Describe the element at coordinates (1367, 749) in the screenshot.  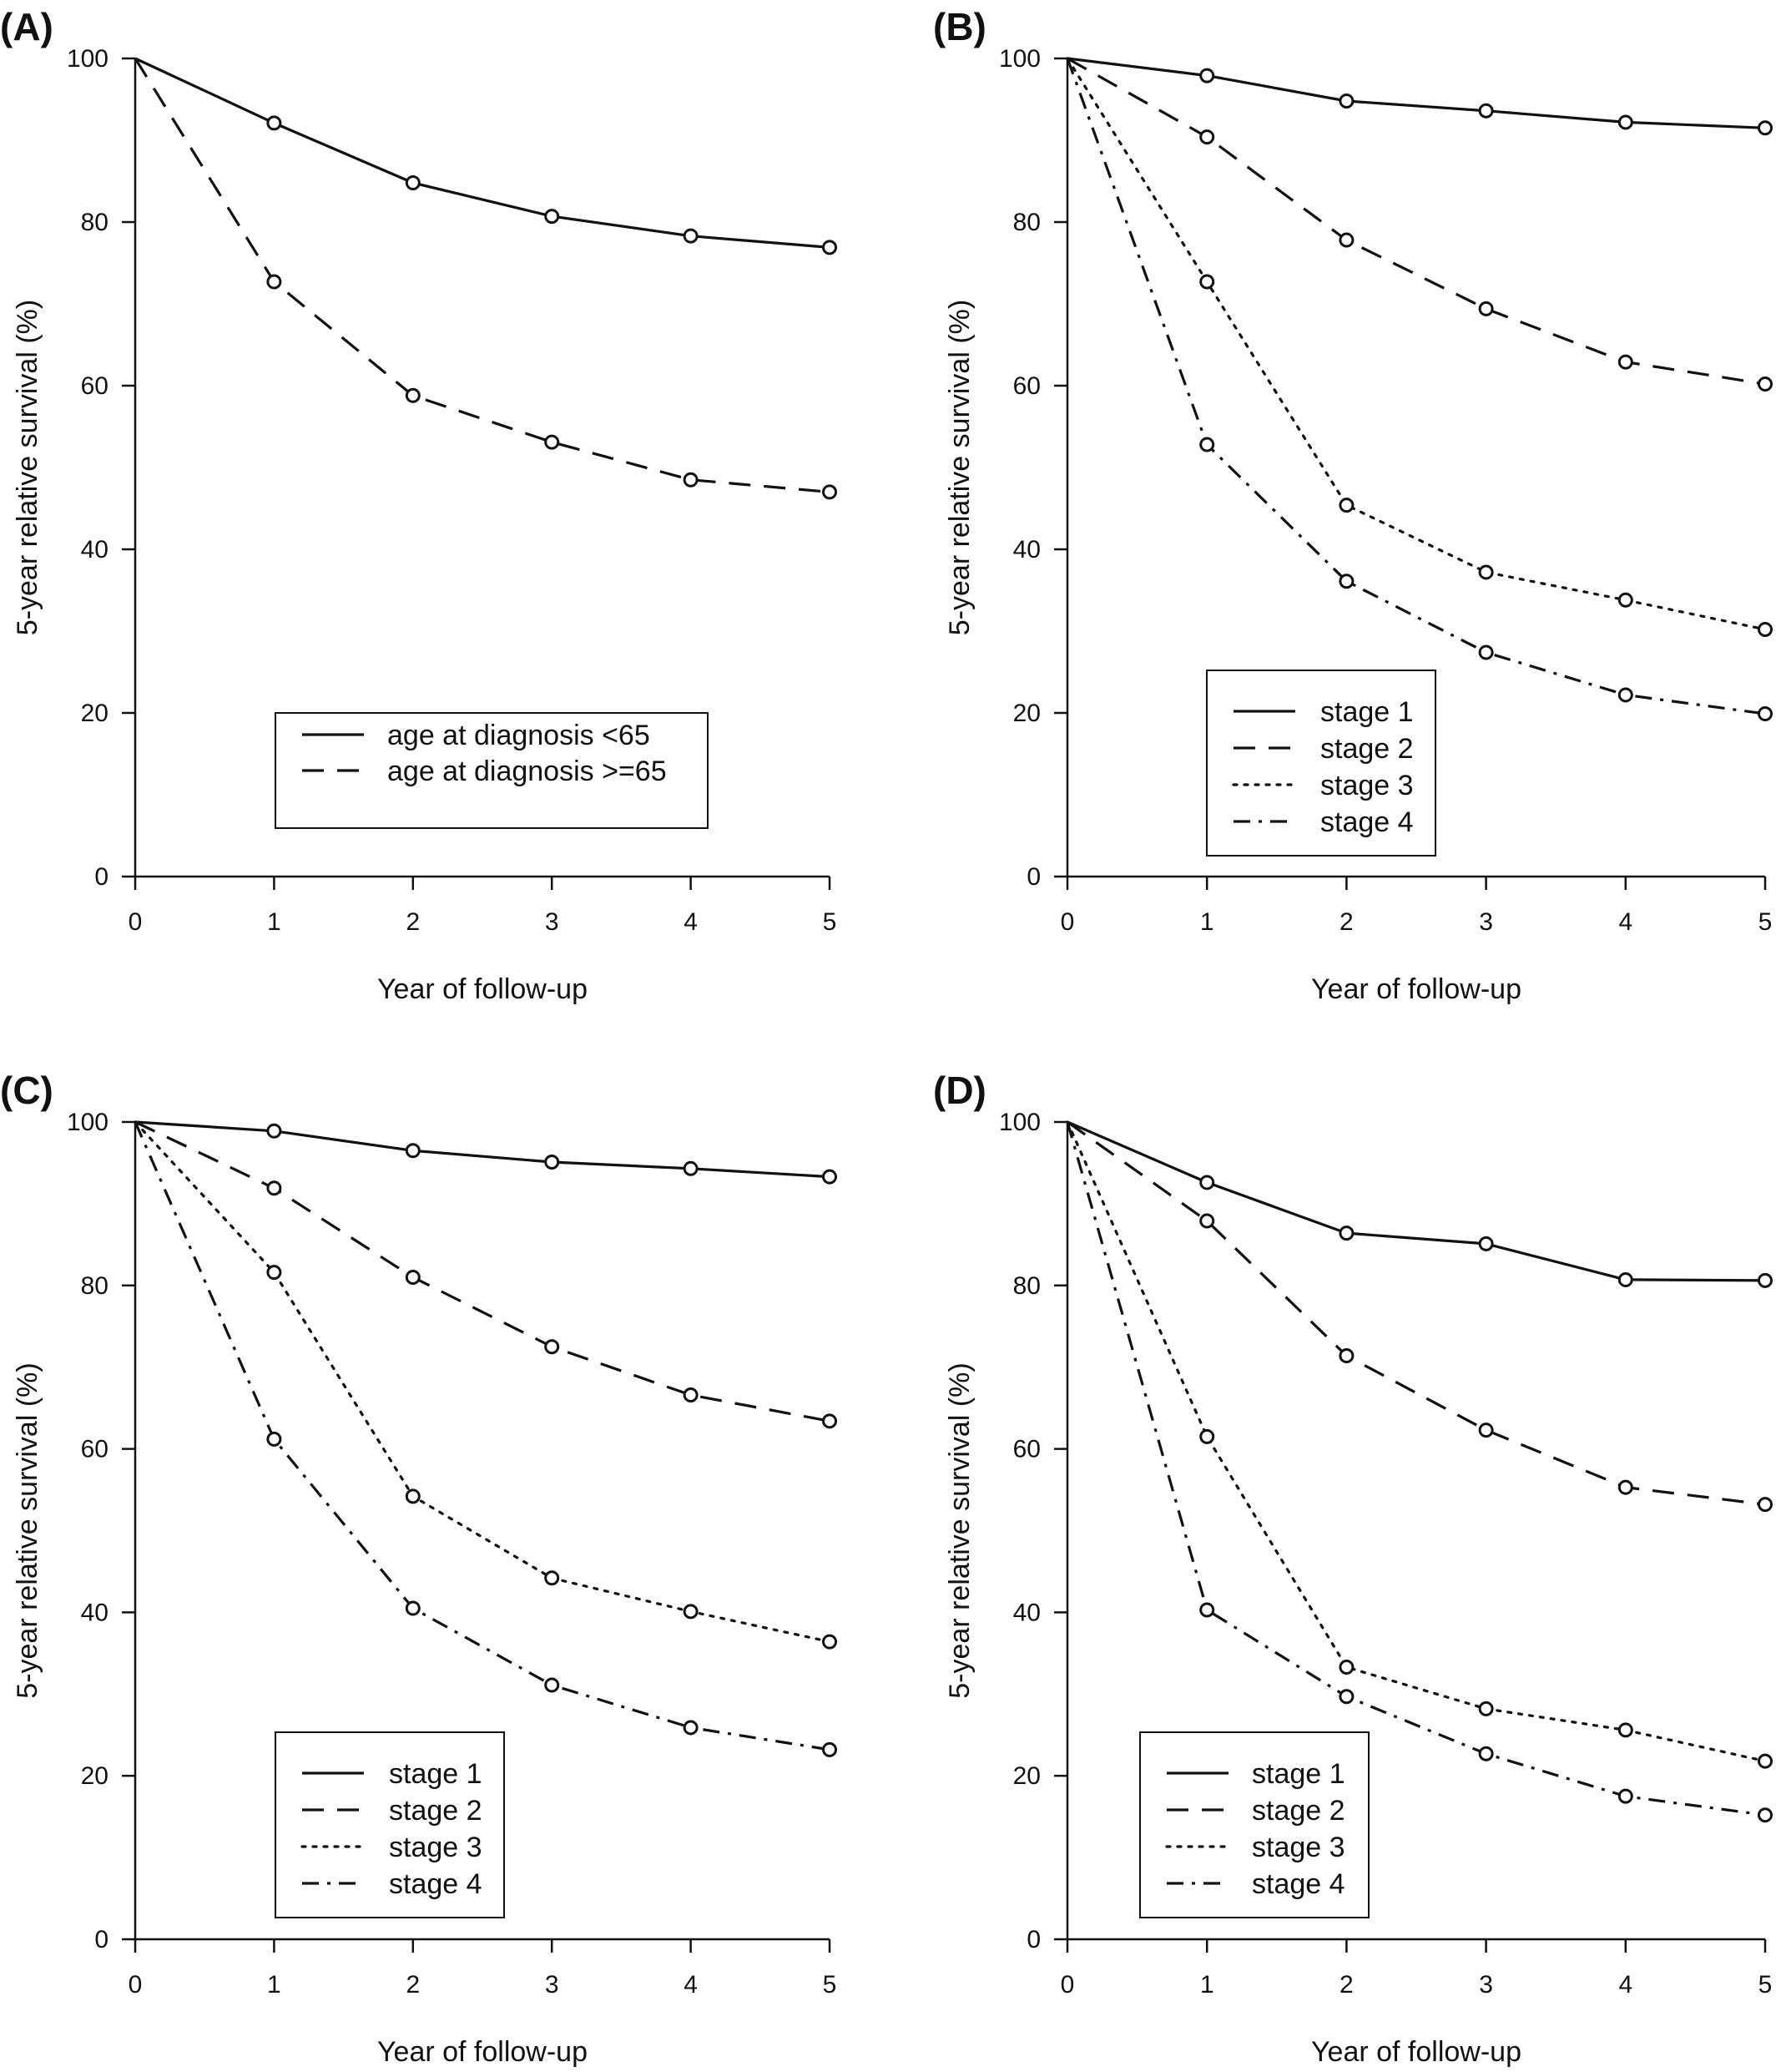
I see `legend-label: stage 2` at that location.